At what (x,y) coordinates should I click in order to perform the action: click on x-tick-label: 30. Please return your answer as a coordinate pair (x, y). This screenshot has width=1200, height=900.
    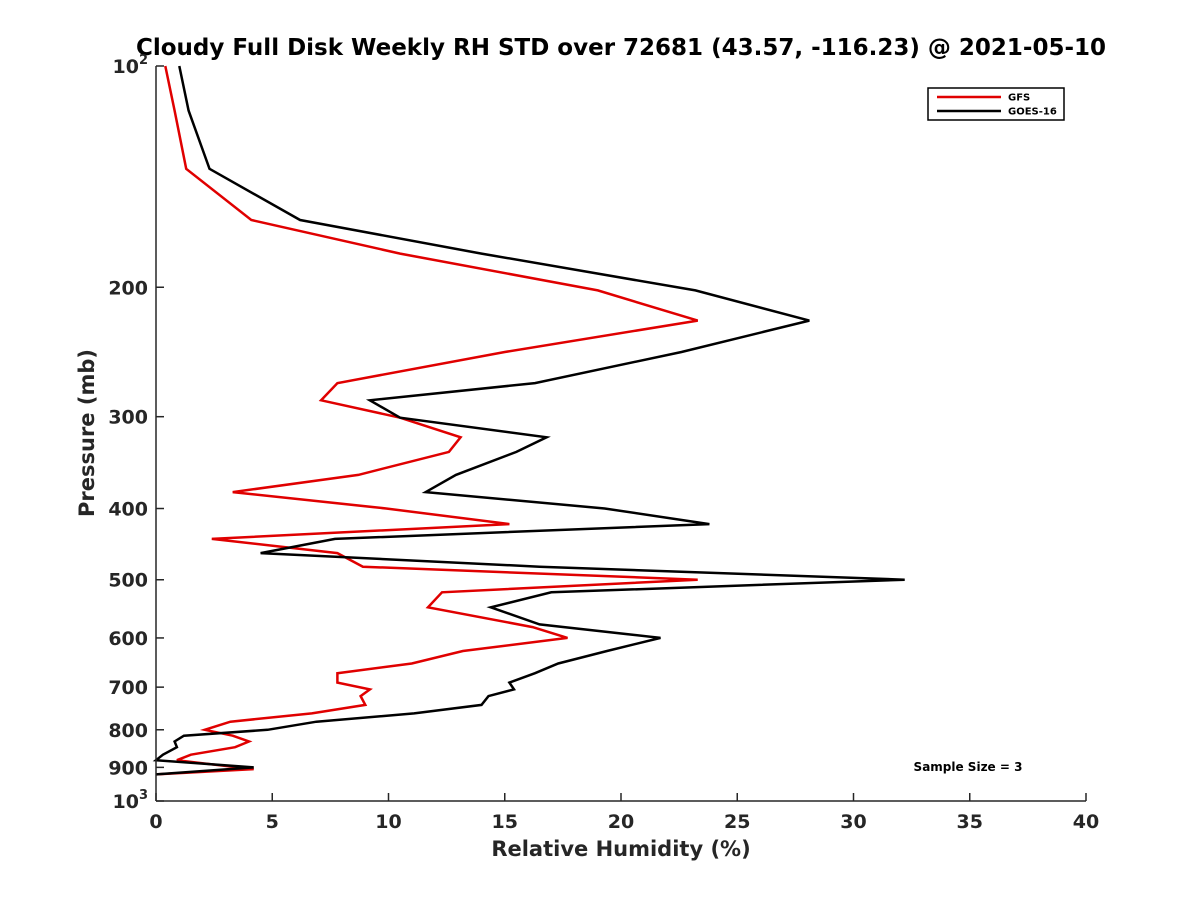
    Looking at the image, I should click on (853, 822).